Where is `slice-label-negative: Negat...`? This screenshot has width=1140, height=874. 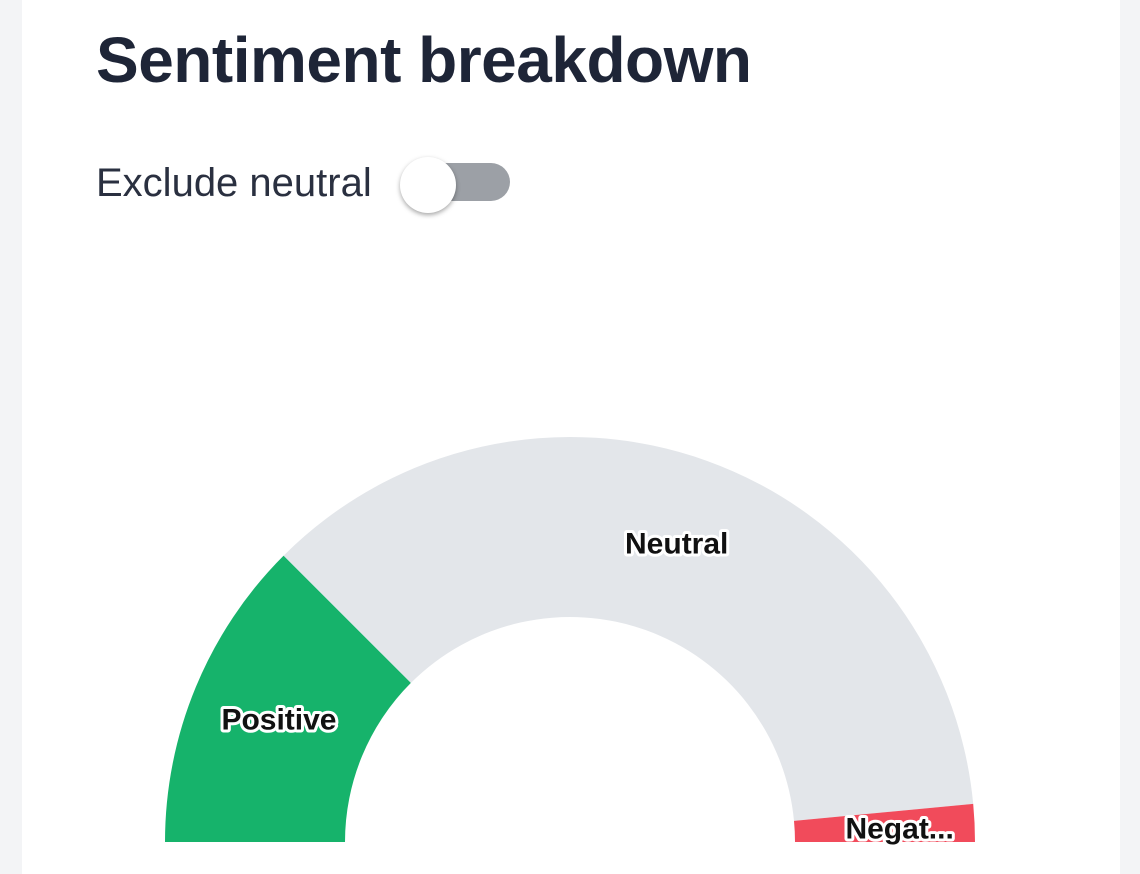 slice-label-negative: Negat... is located at coordinates (899, 828).